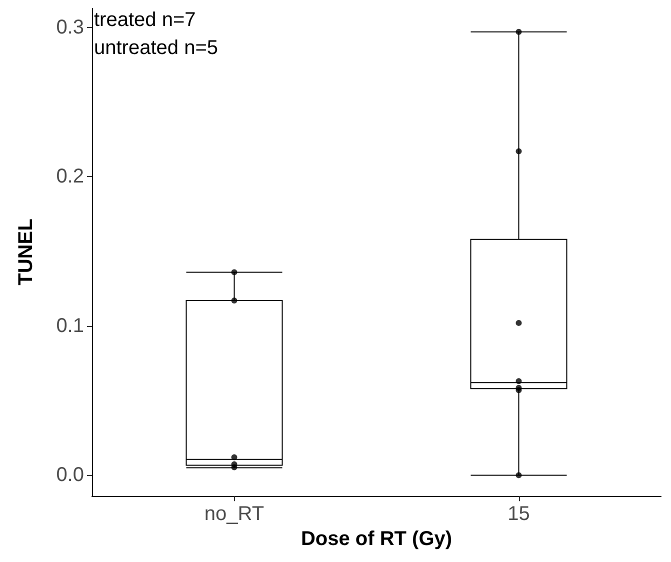 The height and width of the screenshot is (562, 671). What do you see at coordinates (70, 475) in the screenshot?
I see `y-tick-label: 0.0` at bounding box center [70, 475].